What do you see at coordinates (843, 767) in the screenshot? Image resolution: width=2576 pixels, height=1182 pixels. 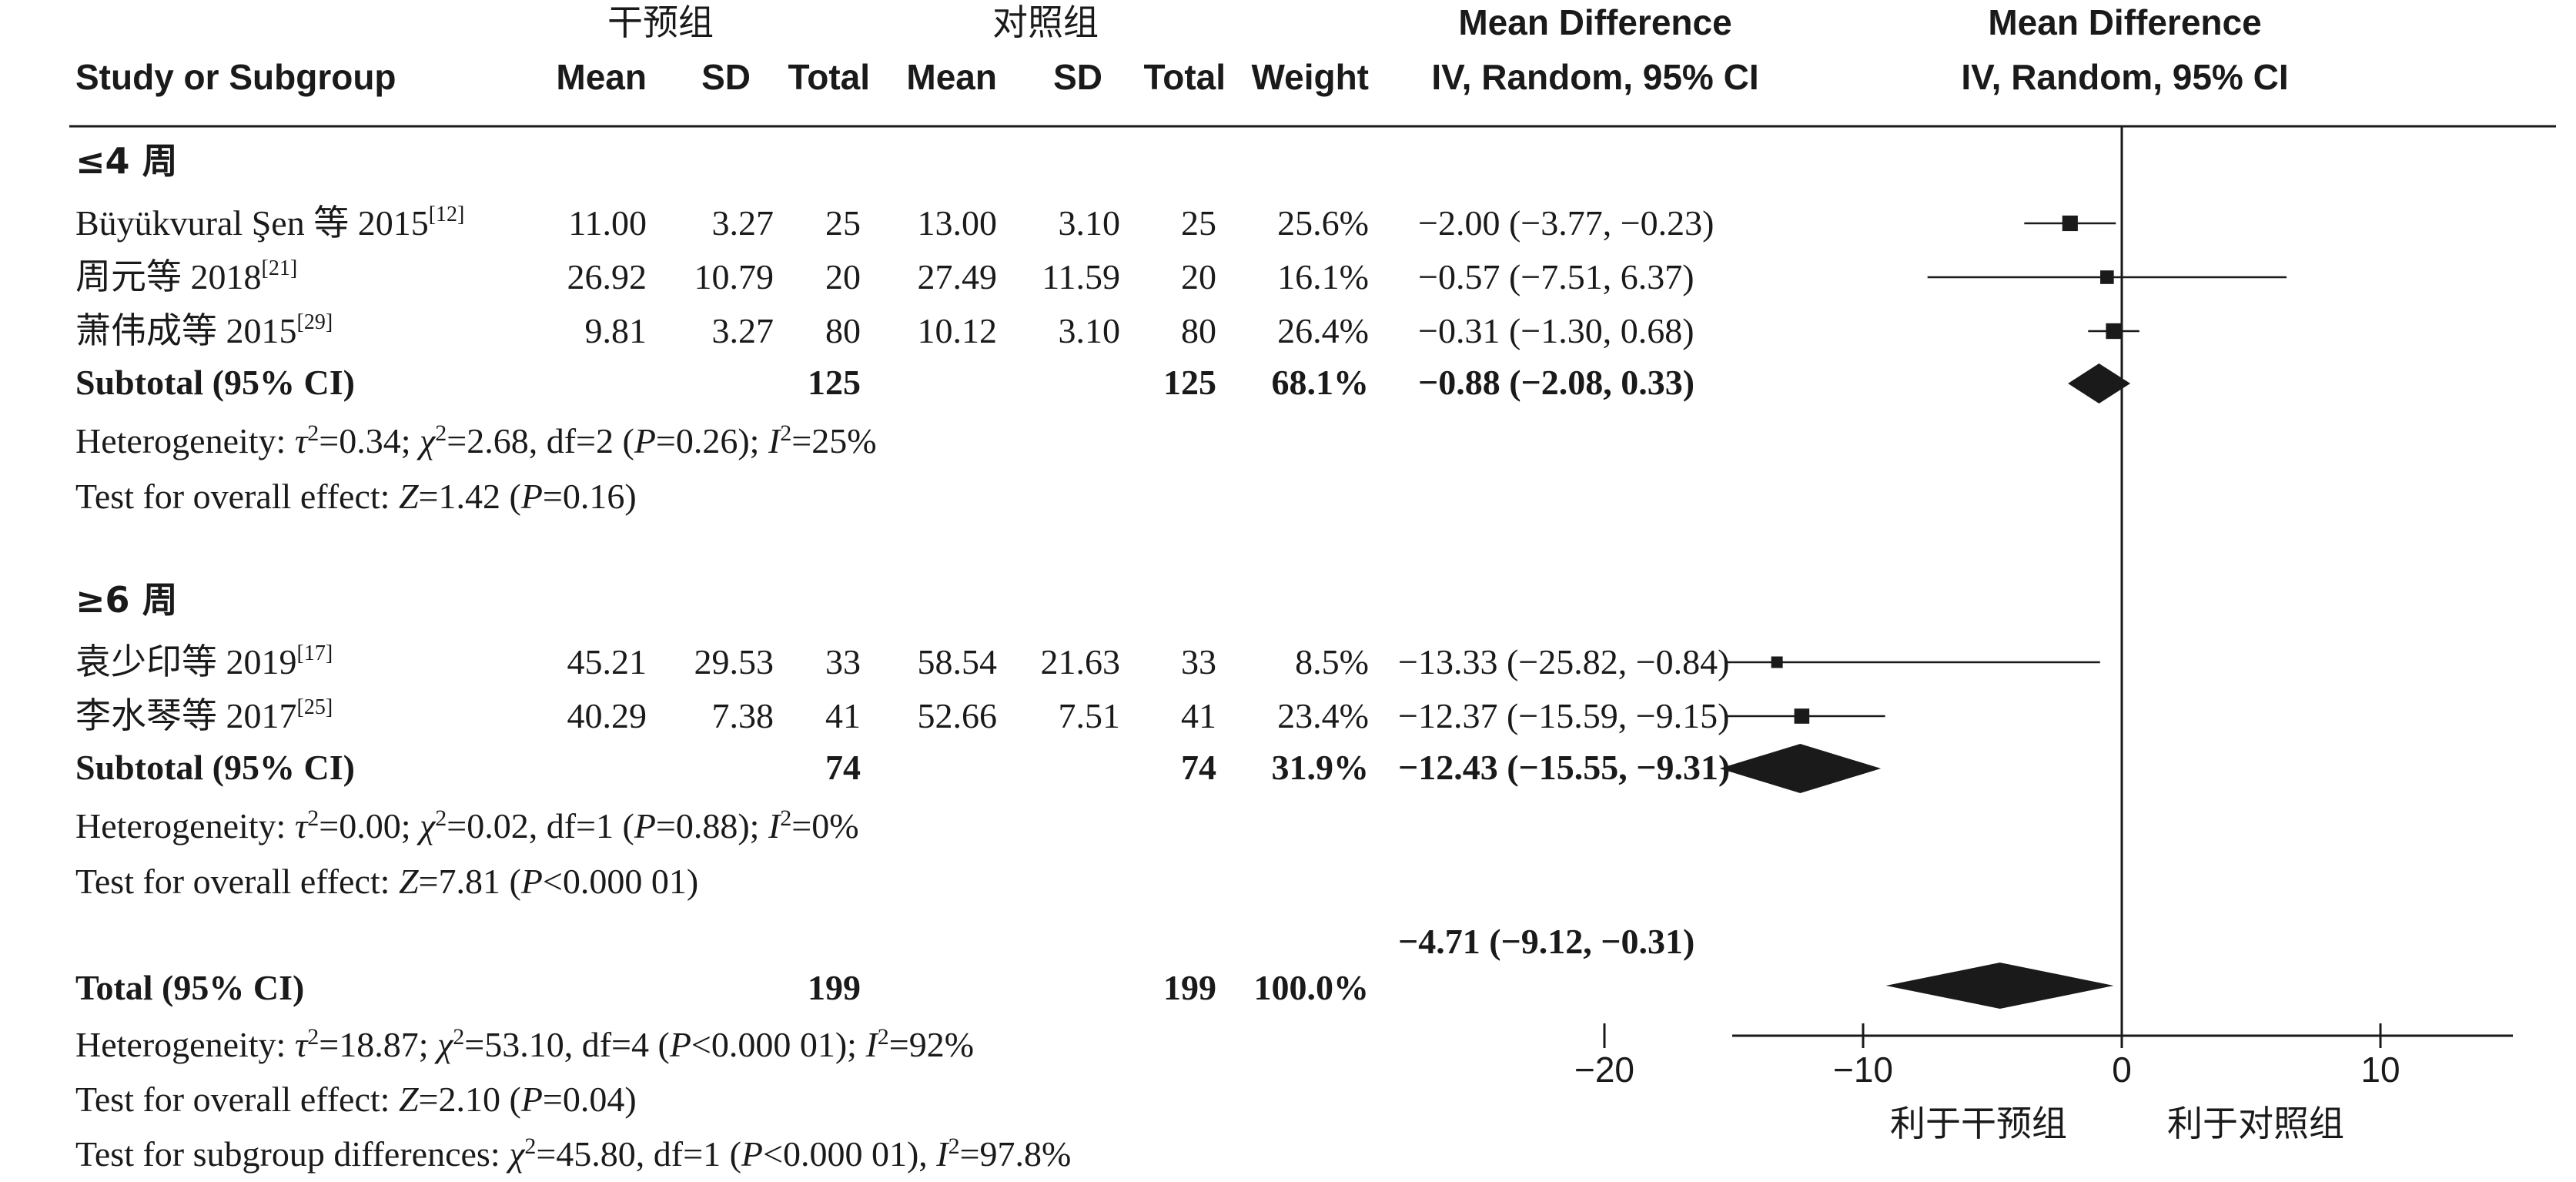 I see `subtotal-total1: 74` at bounding box center [843, 767].